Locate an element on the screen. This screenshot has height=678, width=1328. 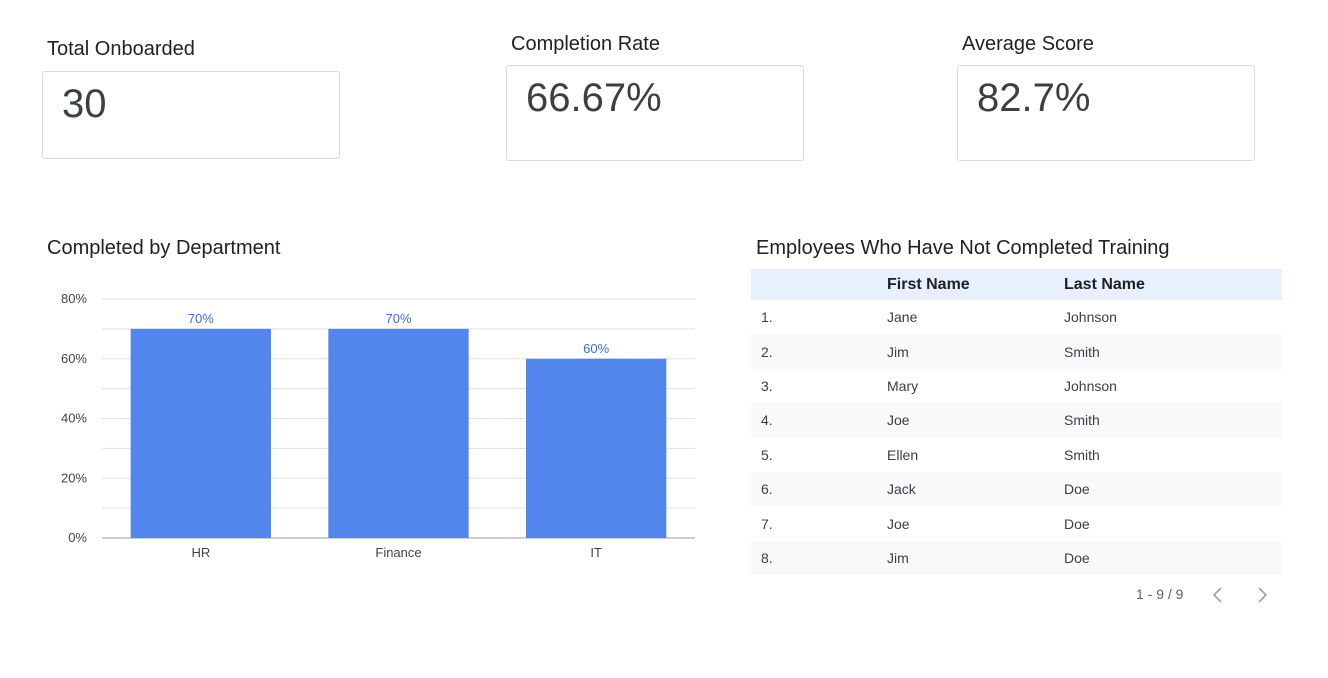
row-index: 7. is located at coordinates (767, 523).